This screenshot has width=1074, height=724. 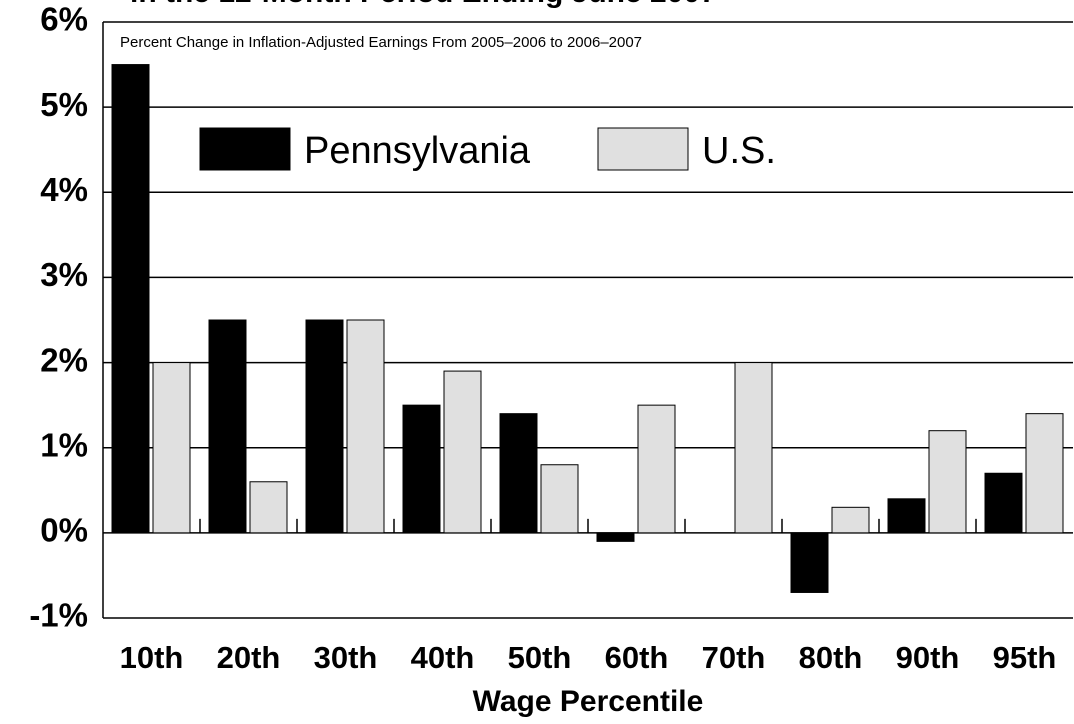 What do you see at coordinates (831, 657) in the screenshot?
I see `x-tick-label: 80th` at bounding box center [831, 657].